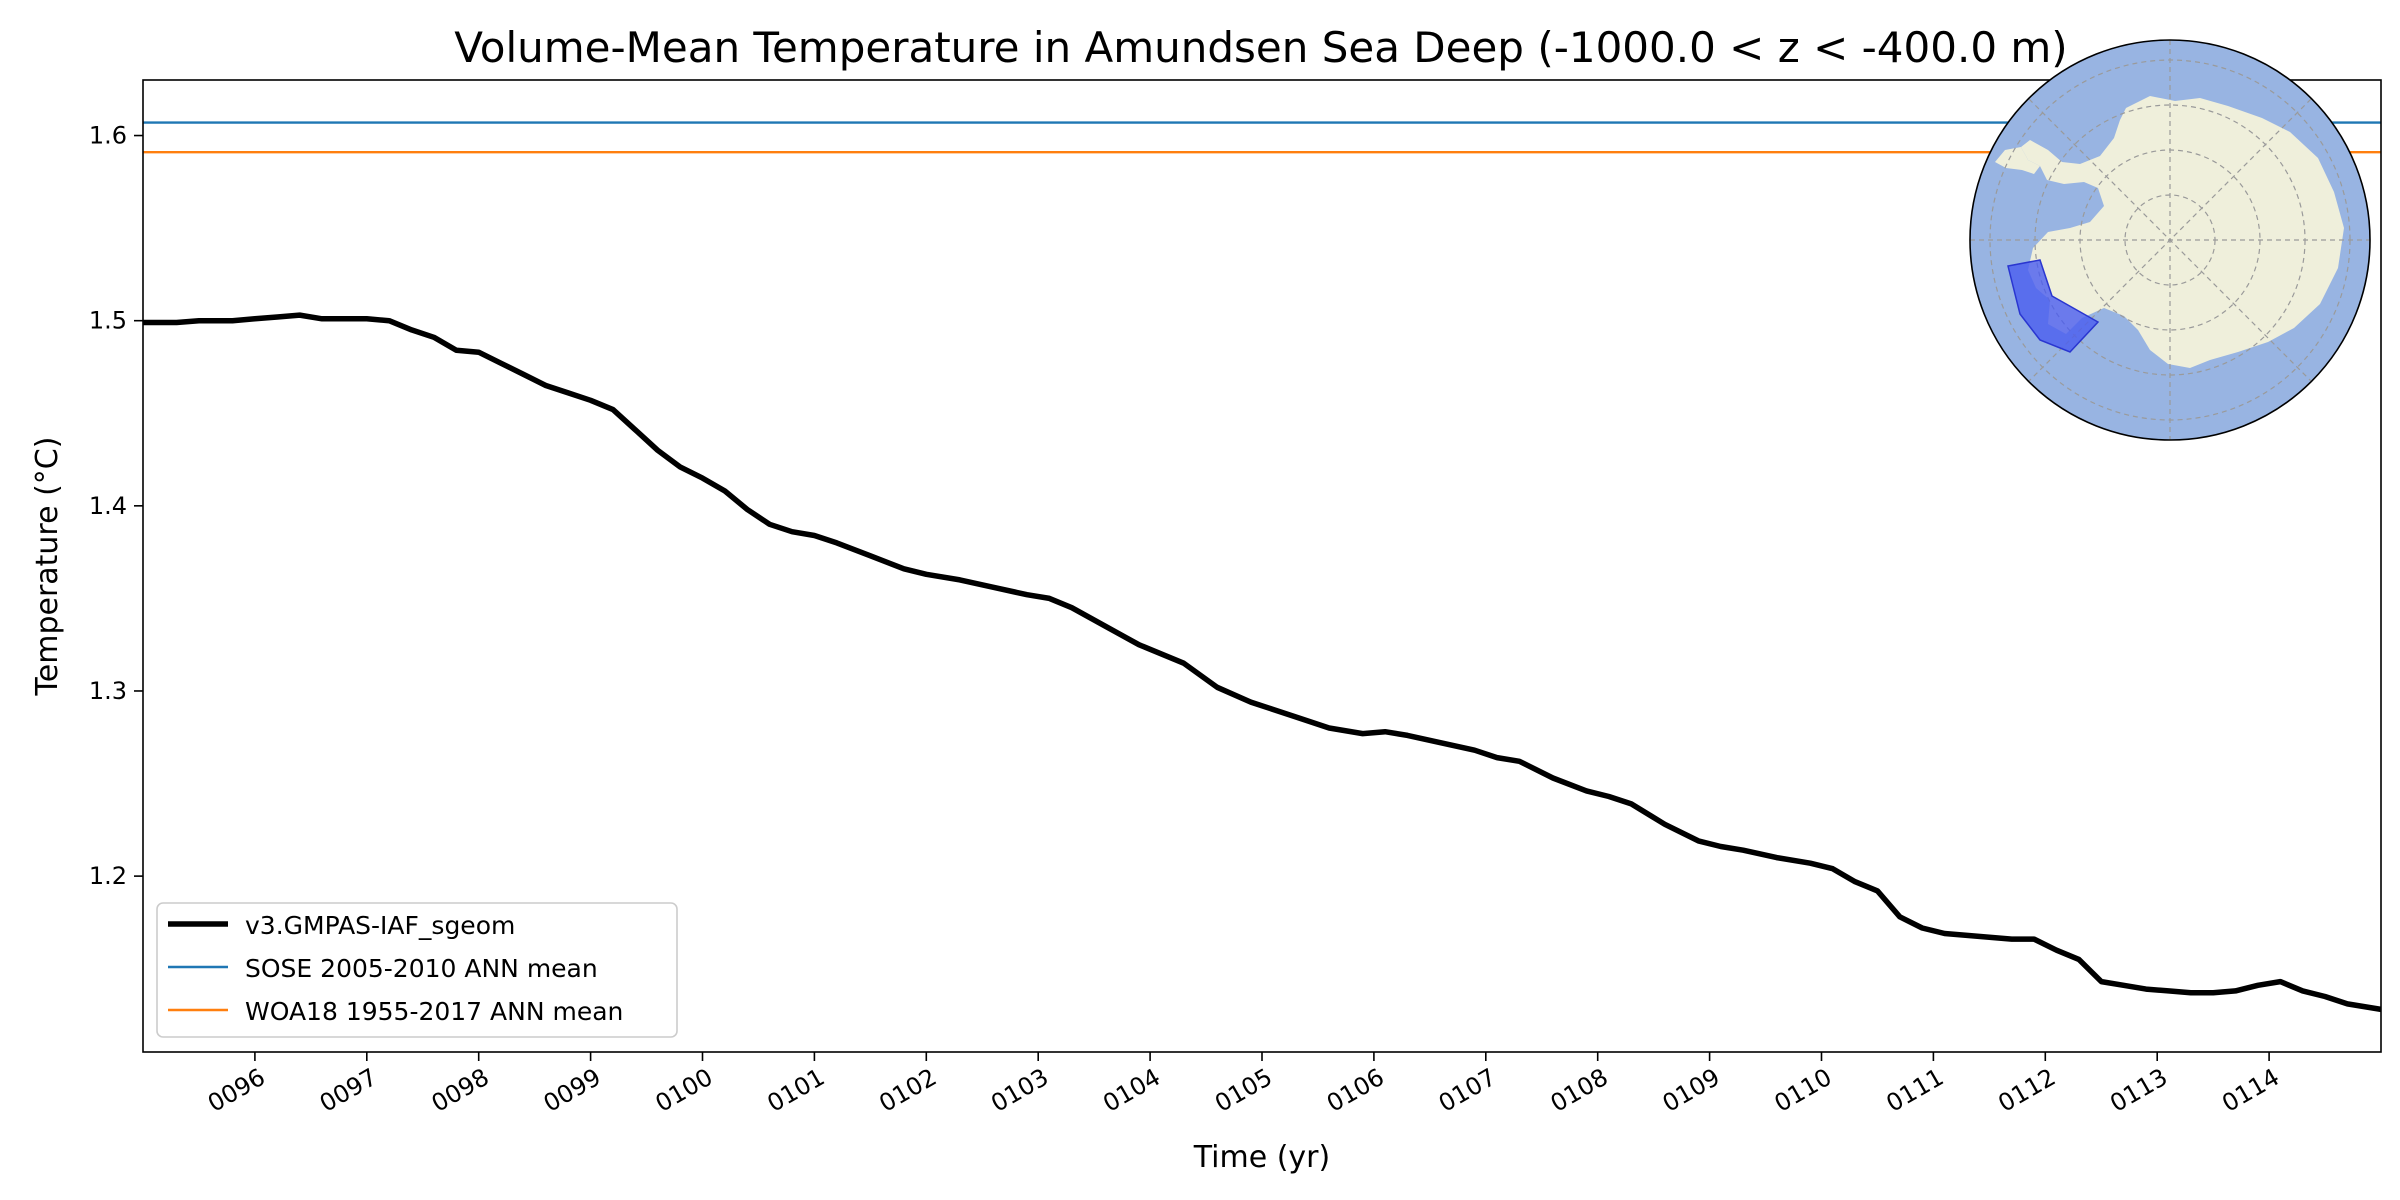 This screenshot has height=1200, width=2400. Describe the element at coordinates (108, 506) in the screenshot. I see `y-tick-label: 1.4` at that location.